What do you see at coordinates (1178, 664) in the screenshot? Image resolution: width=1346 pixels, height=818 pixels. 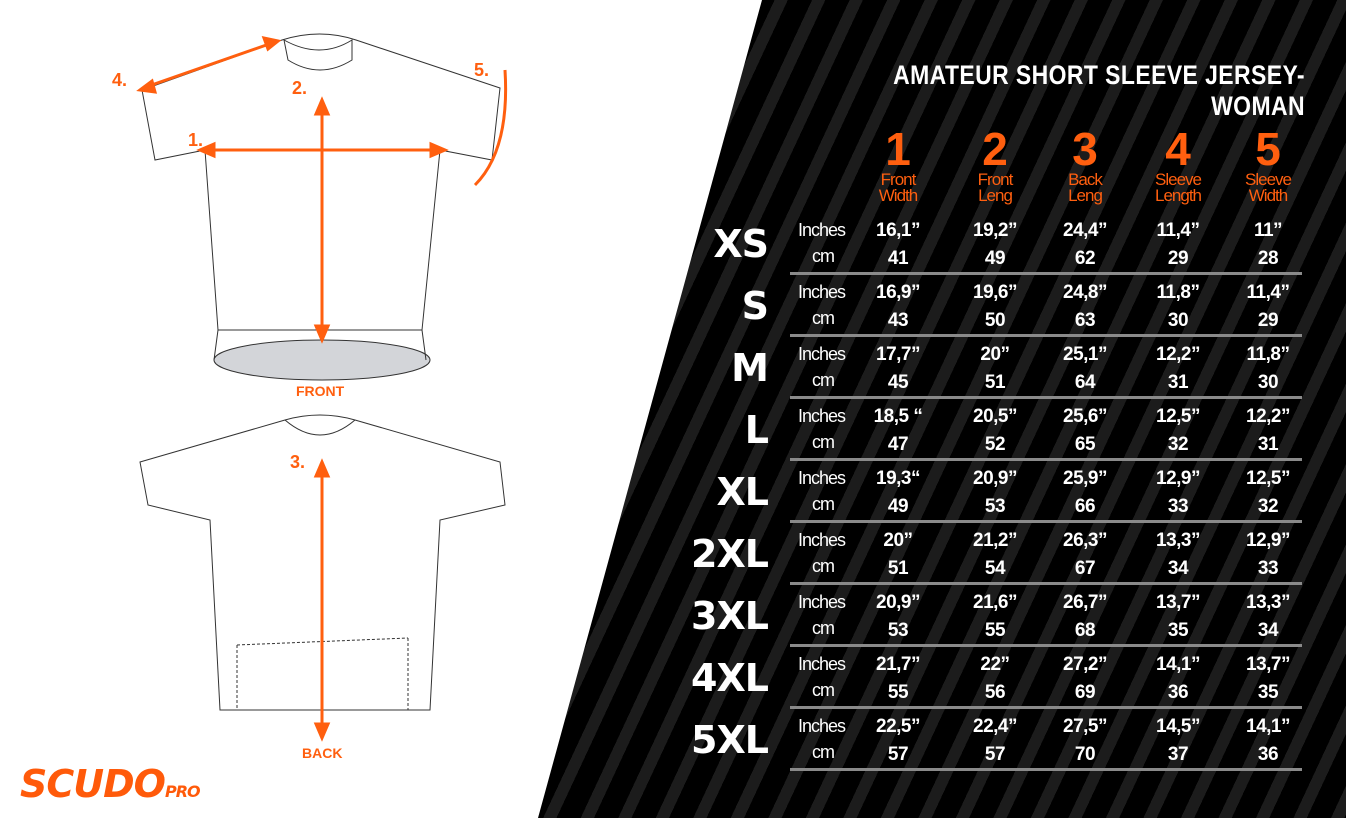 I see `inches-value: 14,1”` at bounding box center [1178, 664].